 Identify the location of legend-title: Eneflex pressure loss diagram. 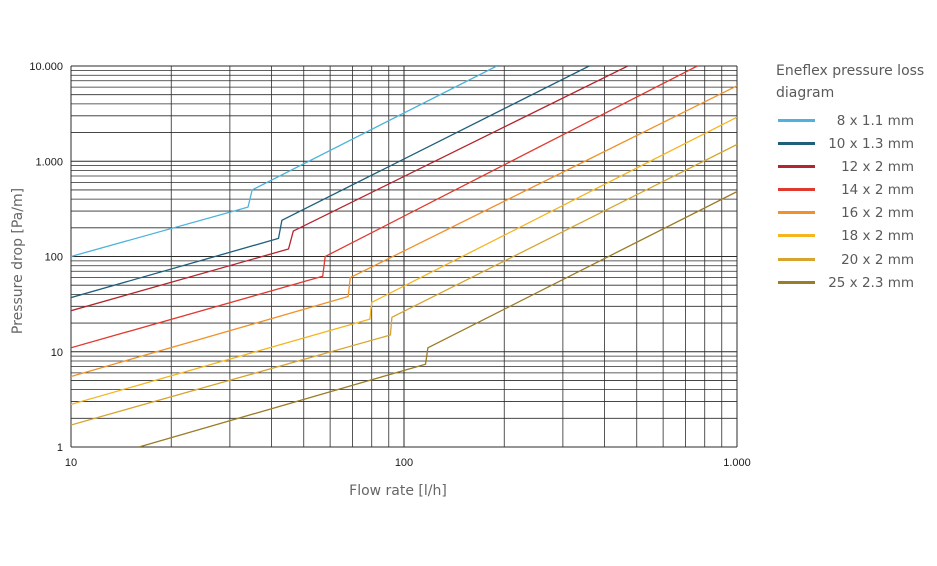
(850, 82).